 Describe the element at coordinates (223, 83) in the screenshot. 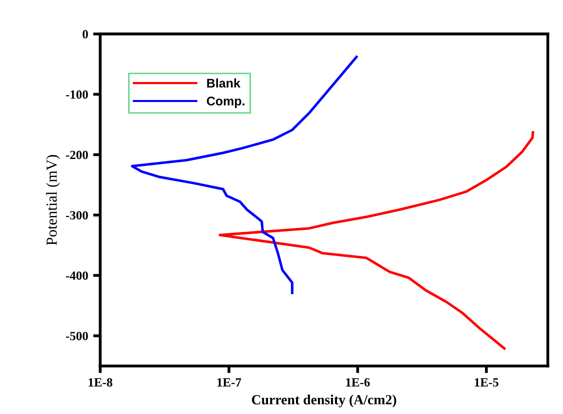

I see `legend-label: Blank` at that location.